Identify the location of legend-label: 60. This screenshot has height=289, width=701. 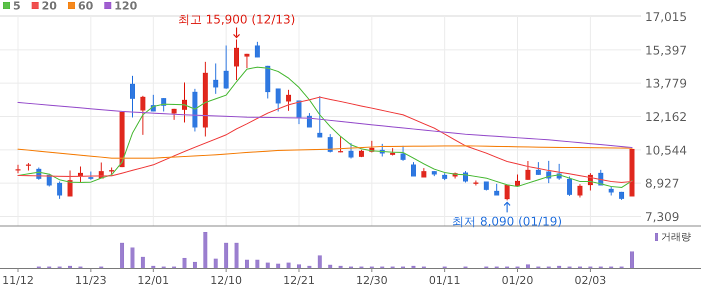
(86, 6).